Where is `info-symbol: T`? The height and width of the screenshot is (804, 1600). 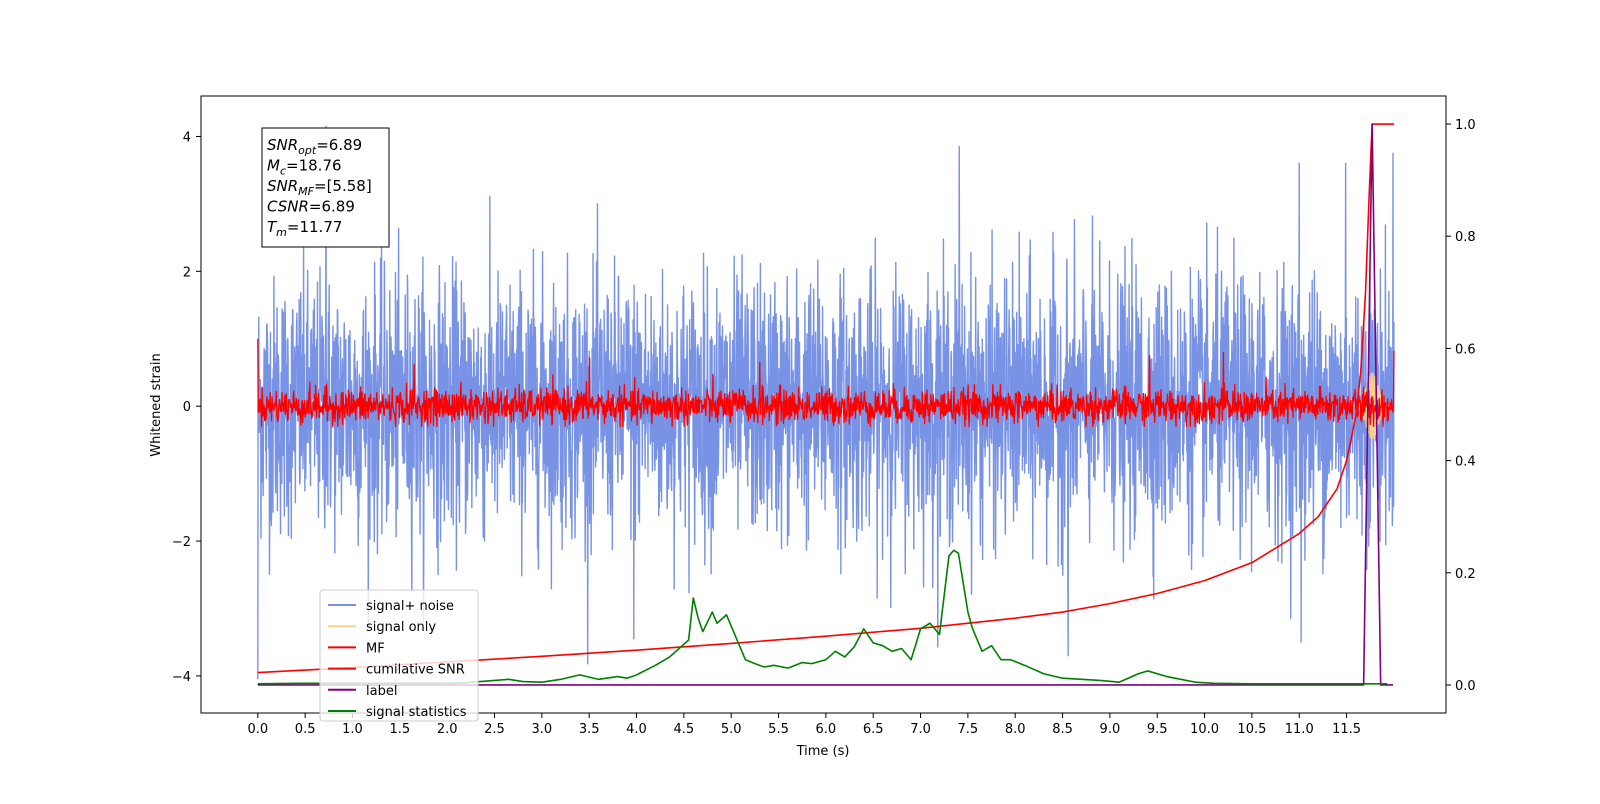
info-symbol: T is located at coordinates (272, 227).